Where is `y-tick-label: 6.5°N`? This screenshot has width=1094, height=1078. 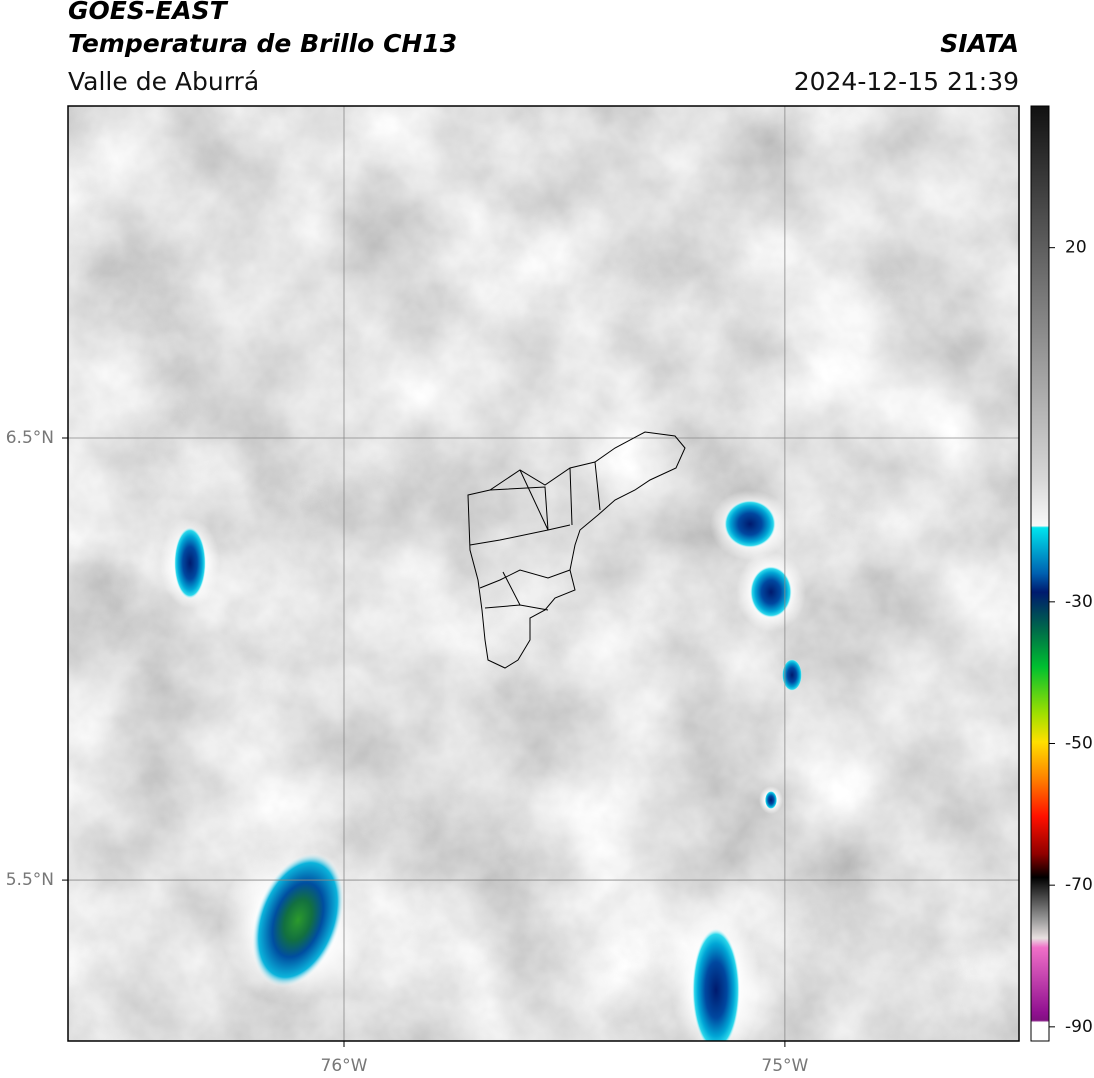 y-tick-label: 6.5°N is located at coordinates (30, 438).